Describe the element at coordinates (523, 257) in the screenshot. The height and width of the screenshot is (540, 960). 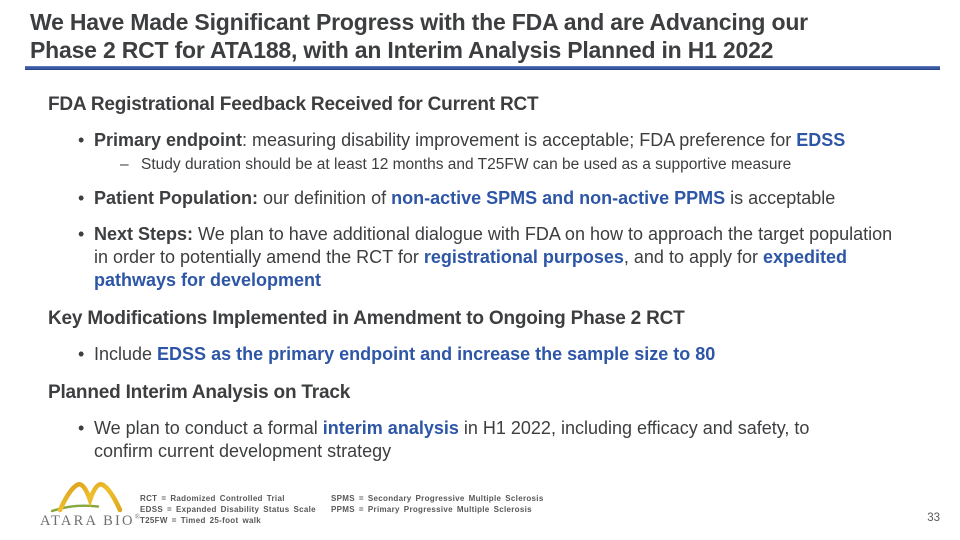
I see `text-segment: registrational purposes` at that location.